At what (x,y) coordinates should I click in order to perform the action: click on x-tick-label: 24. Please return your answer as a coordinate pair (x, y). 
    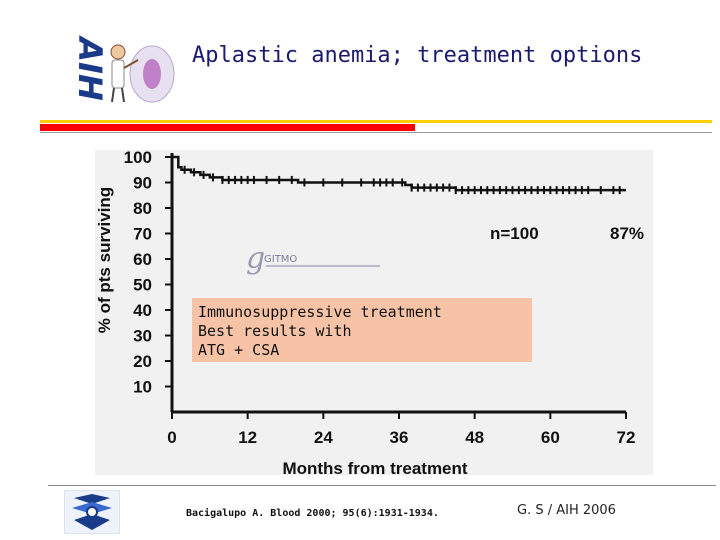
    Looking at the image, I should click on (323, 437).